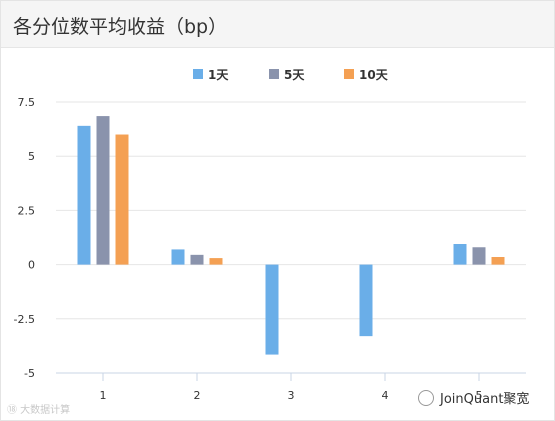 The image size is (555, 421). What do you see at coordinates (277, 24) in the screenshot?
I see `panel-header: 各分位数平均收益（bp）` at bounding box center [277, 24].